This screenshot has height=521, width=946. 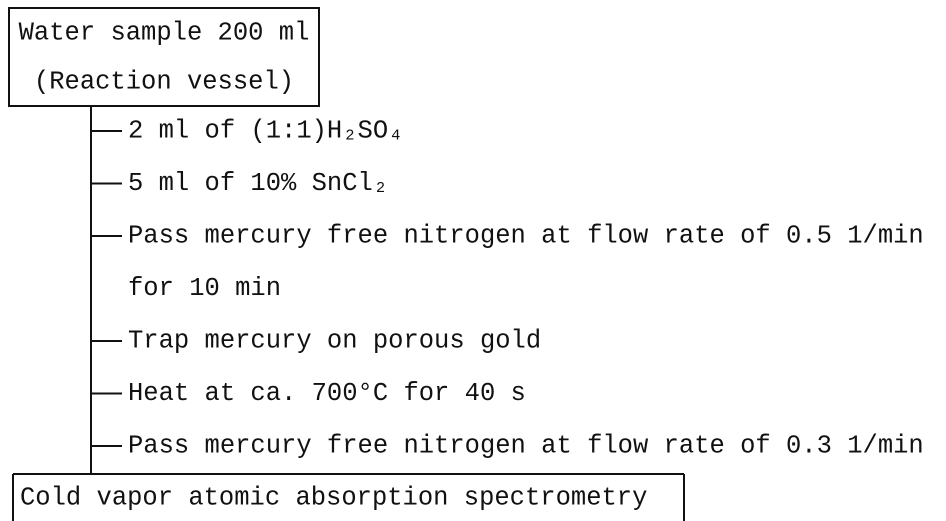 I want to click on start-box, so click(x=164, y=57).